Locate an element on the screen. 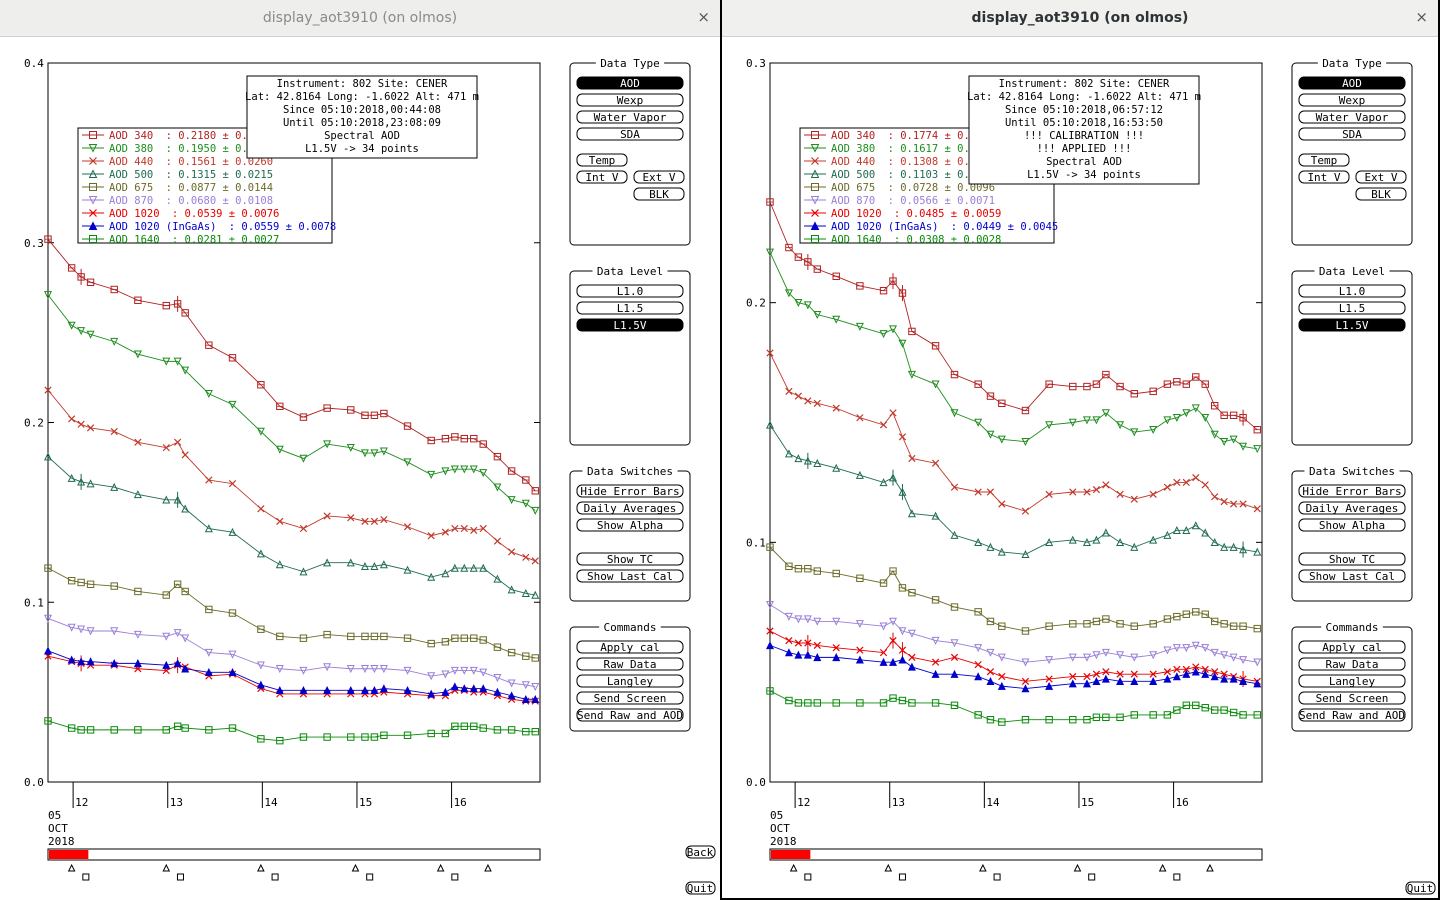 The height and width of the screenshot is (900, 1440). data-type-button: Wexp is located at coordinates (630, 100).